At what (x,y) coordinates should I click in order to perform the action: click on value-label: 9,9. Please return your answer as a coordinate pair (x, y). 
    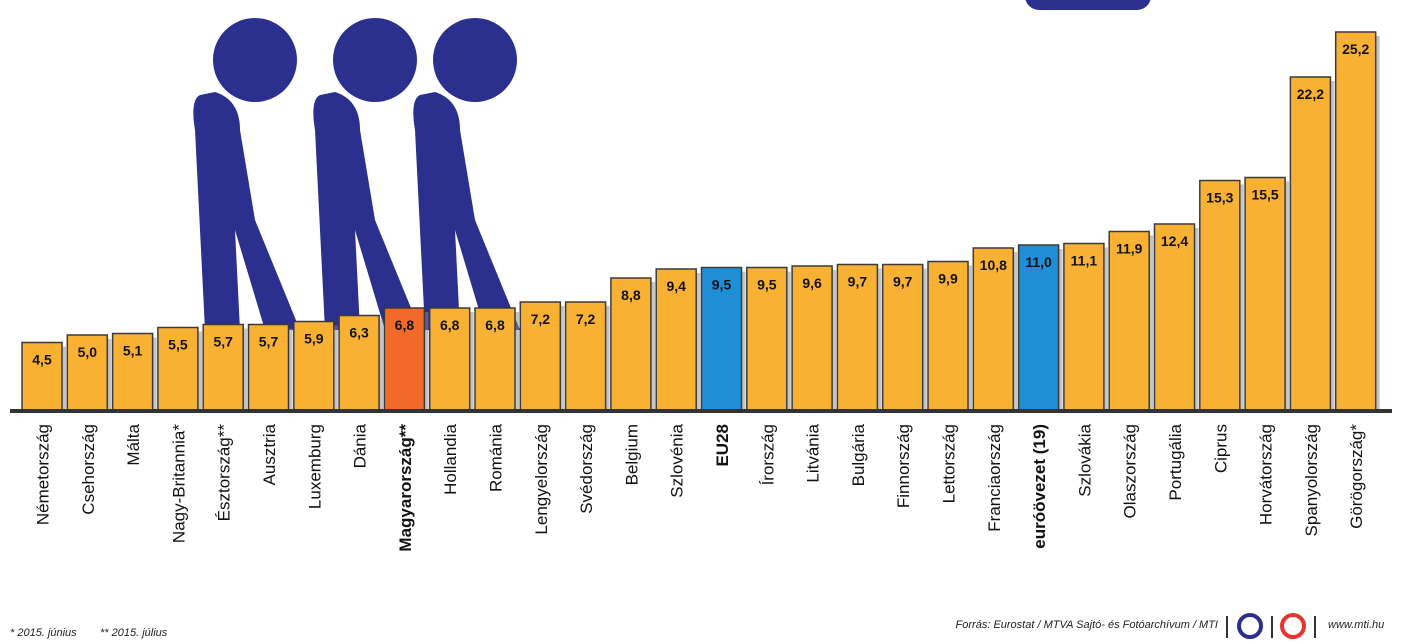
    Looking at the image, I should click on (948, 279).